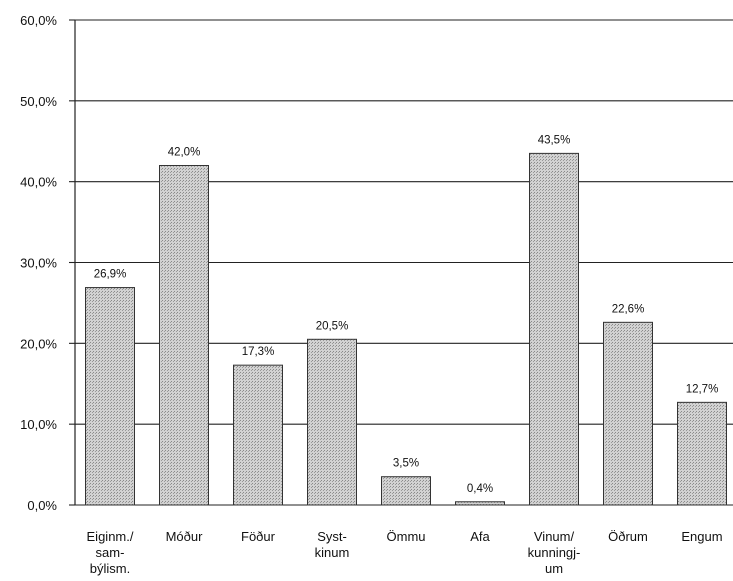  What do you see at coordinates (480, 536) in the screenshot?
I see `x-tick-label: Afa` at bounding box center [480, 536].